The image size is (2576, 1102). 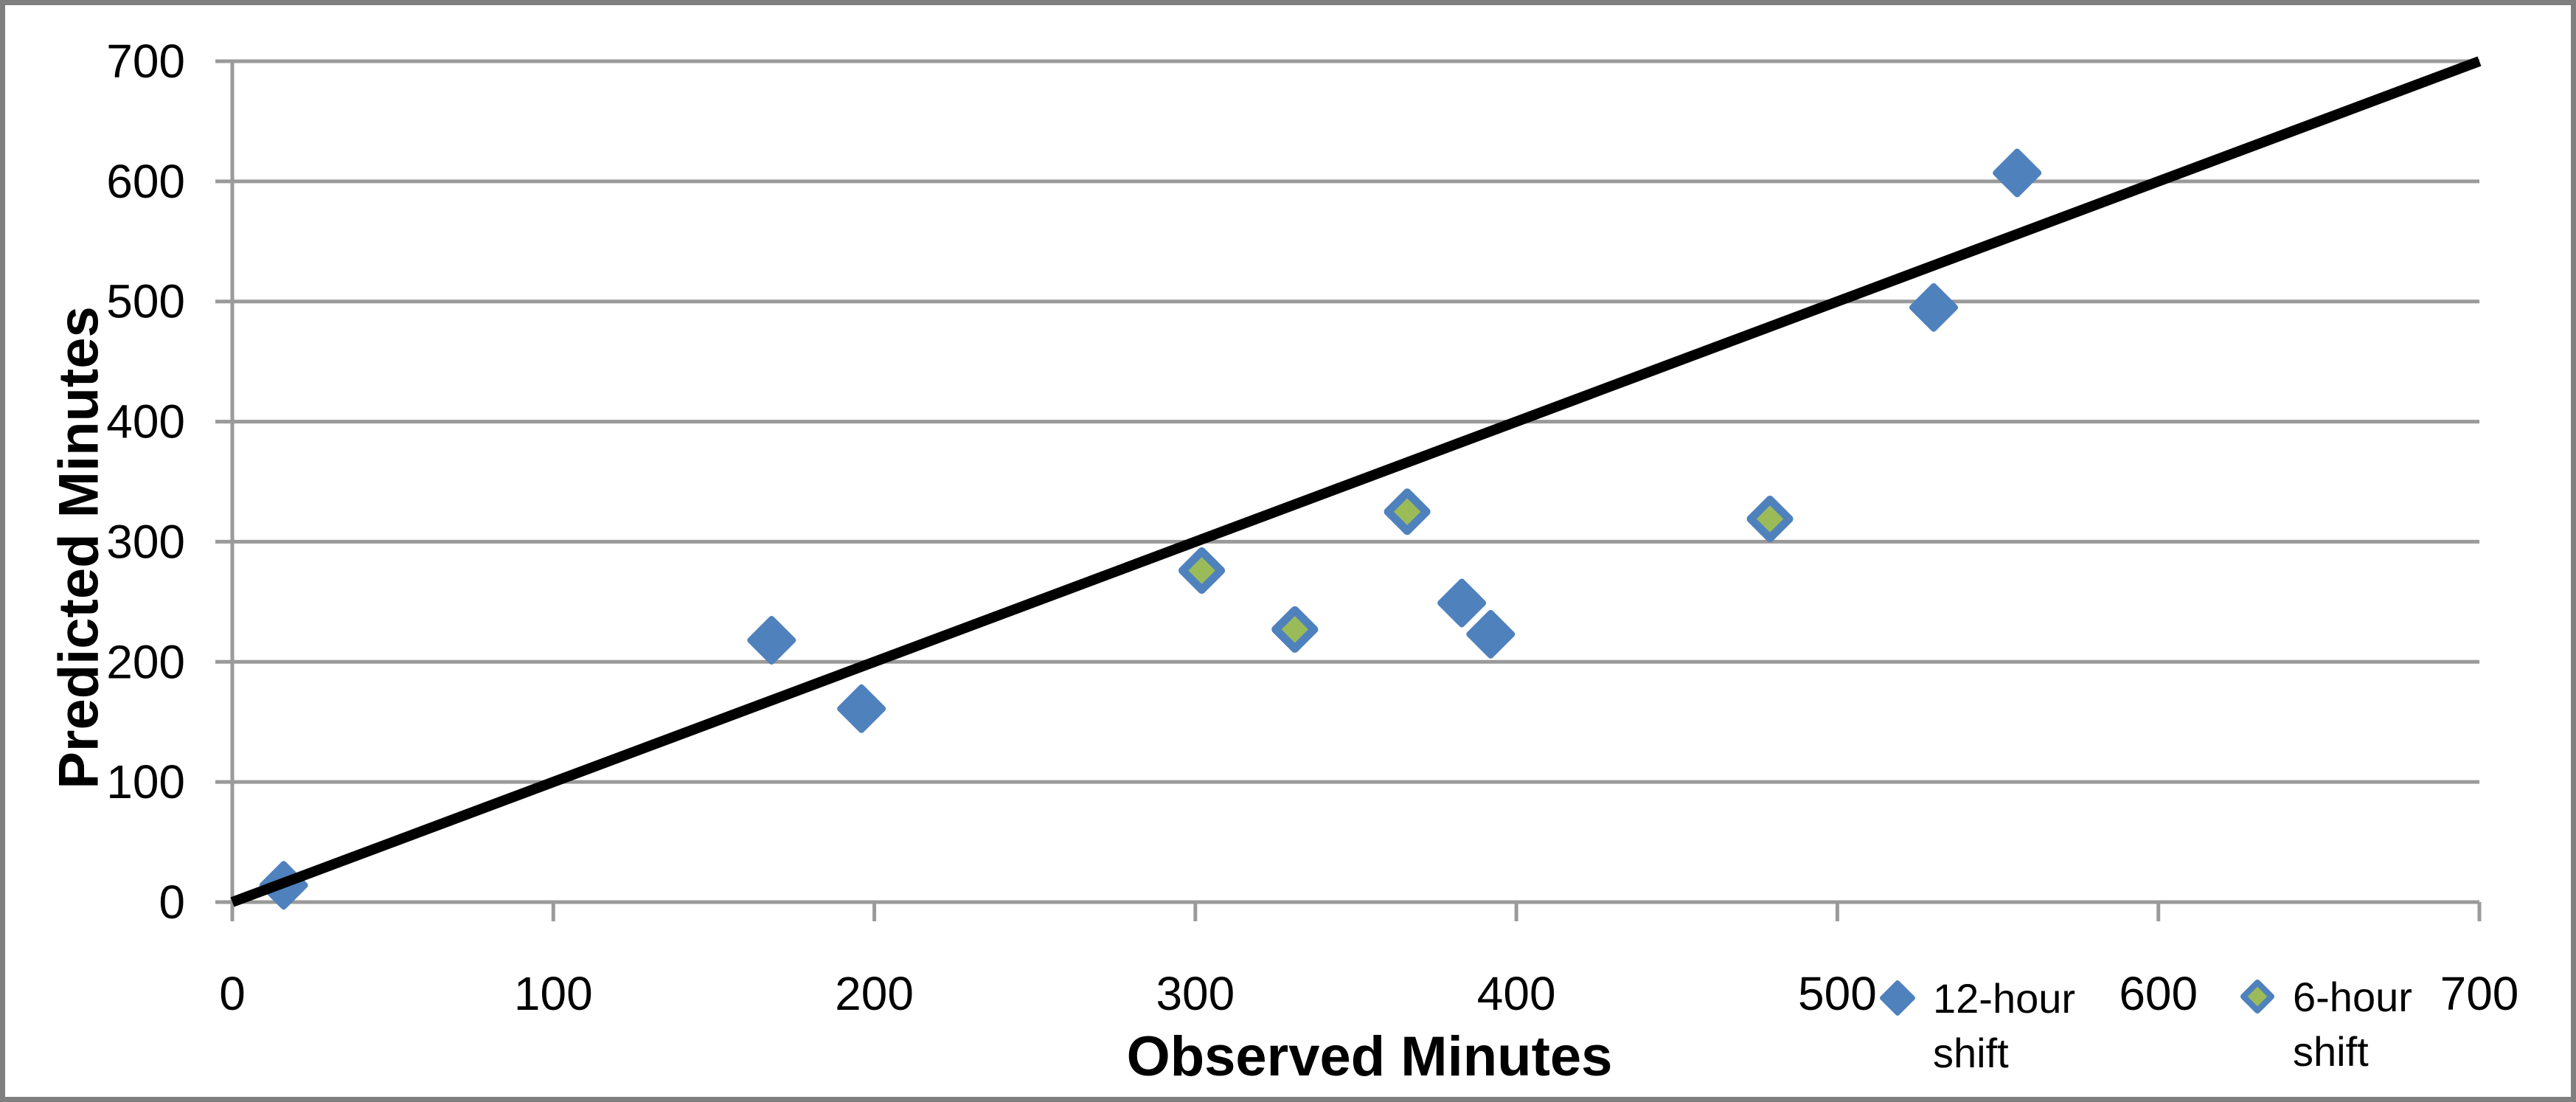 I want to click on y-tick-label: 600, so click(x=145, y=181).